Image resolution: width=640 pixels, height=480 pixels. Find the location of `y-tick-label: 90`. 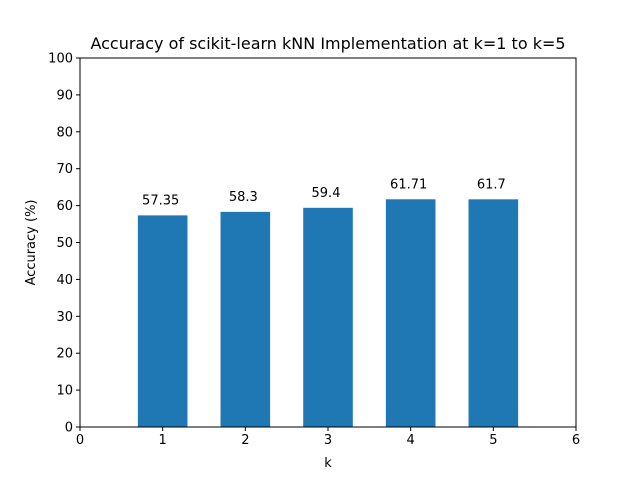

y-tick-label: 90 is located at coordinates (64, 95).